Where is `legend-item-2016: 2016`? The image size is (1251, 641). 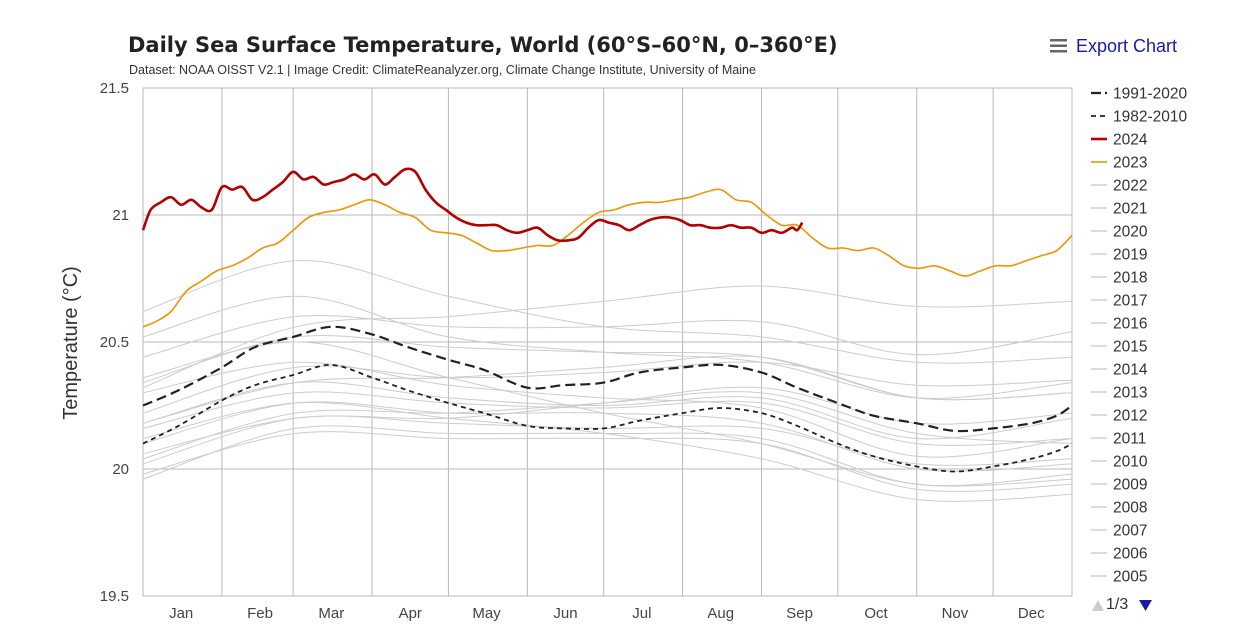 legend-item-2016: 2016 is located at coordinates (1119, 324).